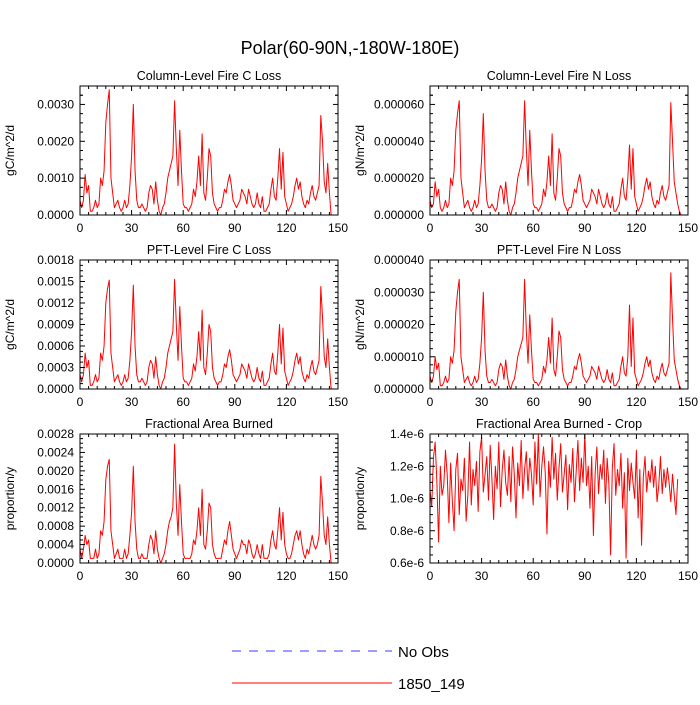 The height and width of the screenshot is (705, 700). I want to click on y-tick-label: 1.2e-6, so click(407, 466).